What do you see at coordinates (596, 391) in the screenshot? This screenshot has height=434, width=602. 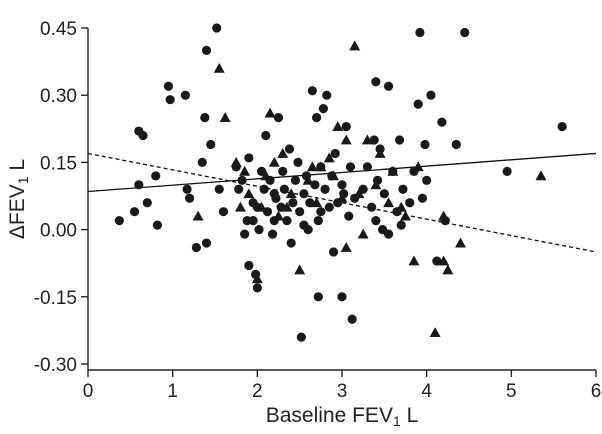 I see `x-tick-label: 6` at bounding box center [596, 391].